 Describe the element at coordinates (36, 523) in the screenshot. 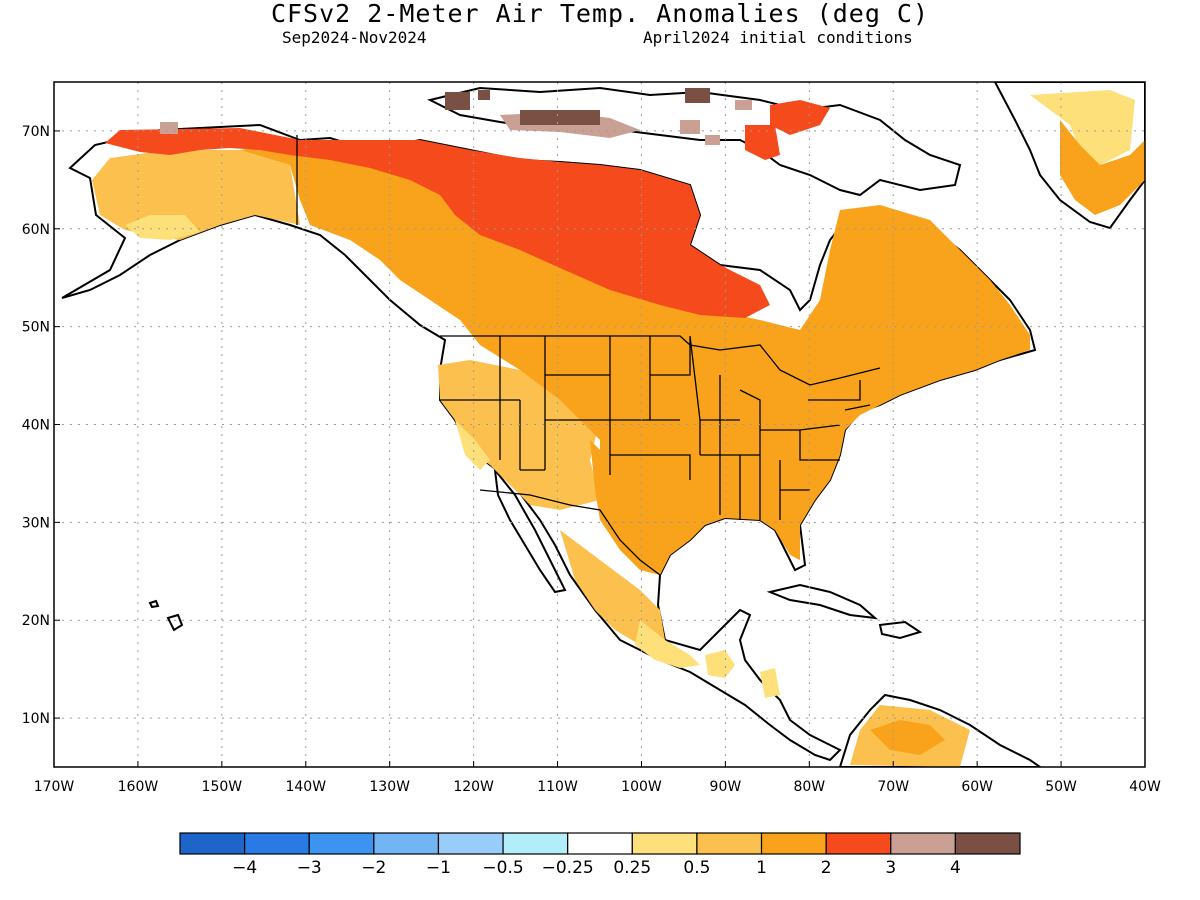

I see `lat-tick-label: 30N` at that location.